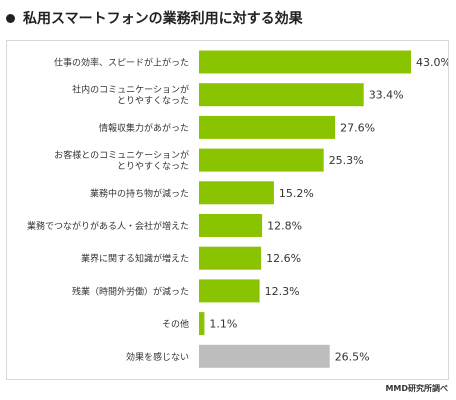 This screenshot has height=400, width=456. What do you see at coordinates (157, 357) in the screenshot?
I see `category-label-9-0: 効果を感じない` at bounding box center [157, 357].